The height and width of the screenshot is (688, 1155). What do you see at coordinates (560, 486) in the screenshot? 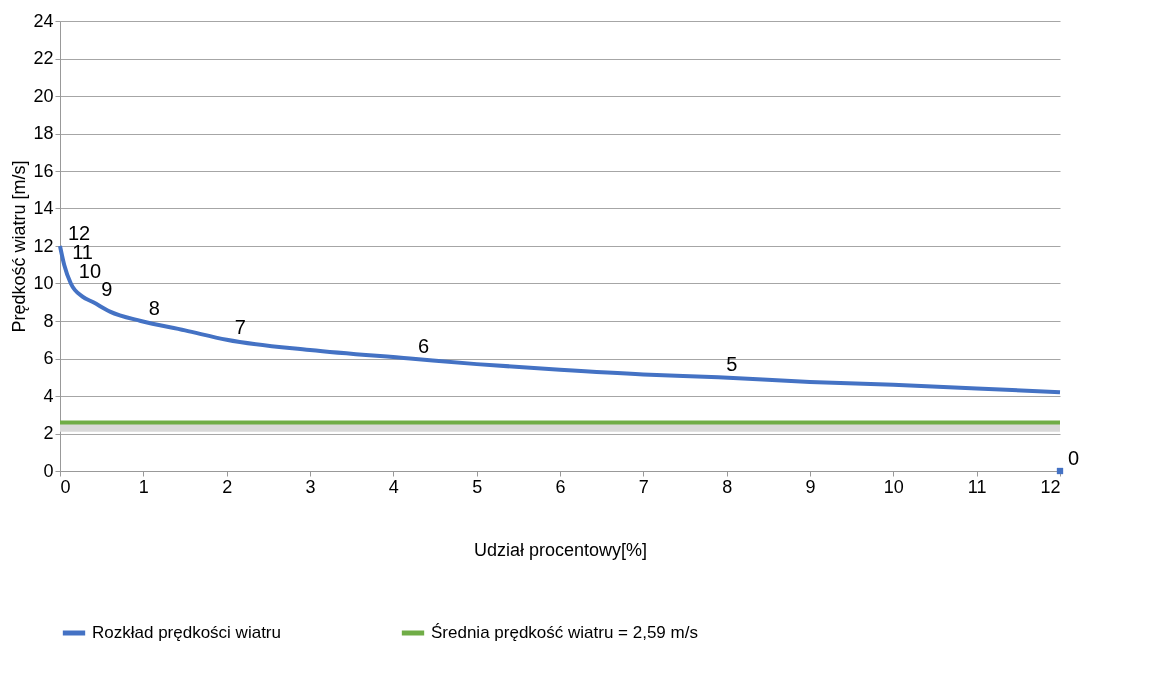
I see `x-tick-label: 6` at bounding box center [560, 486].